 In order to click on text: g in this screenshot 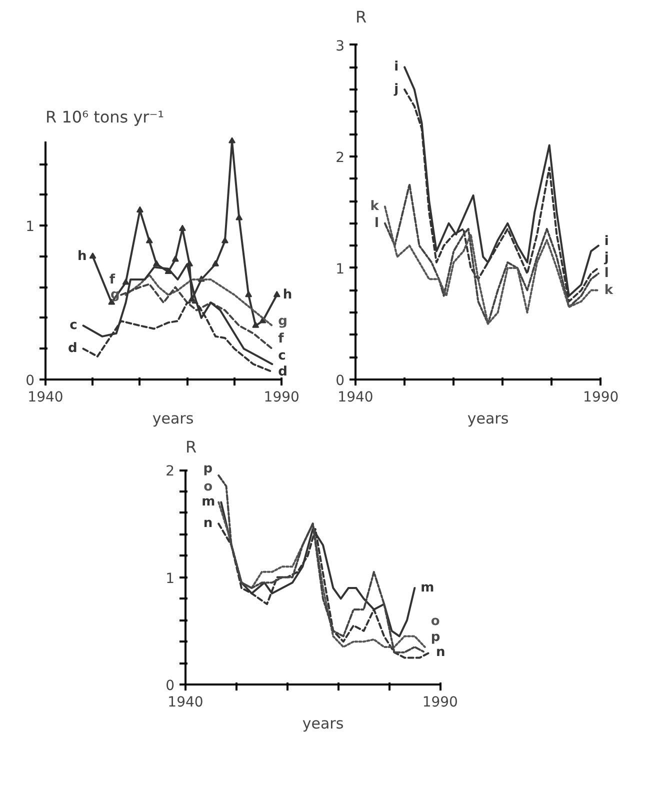, I will do `click(283, 322)`.